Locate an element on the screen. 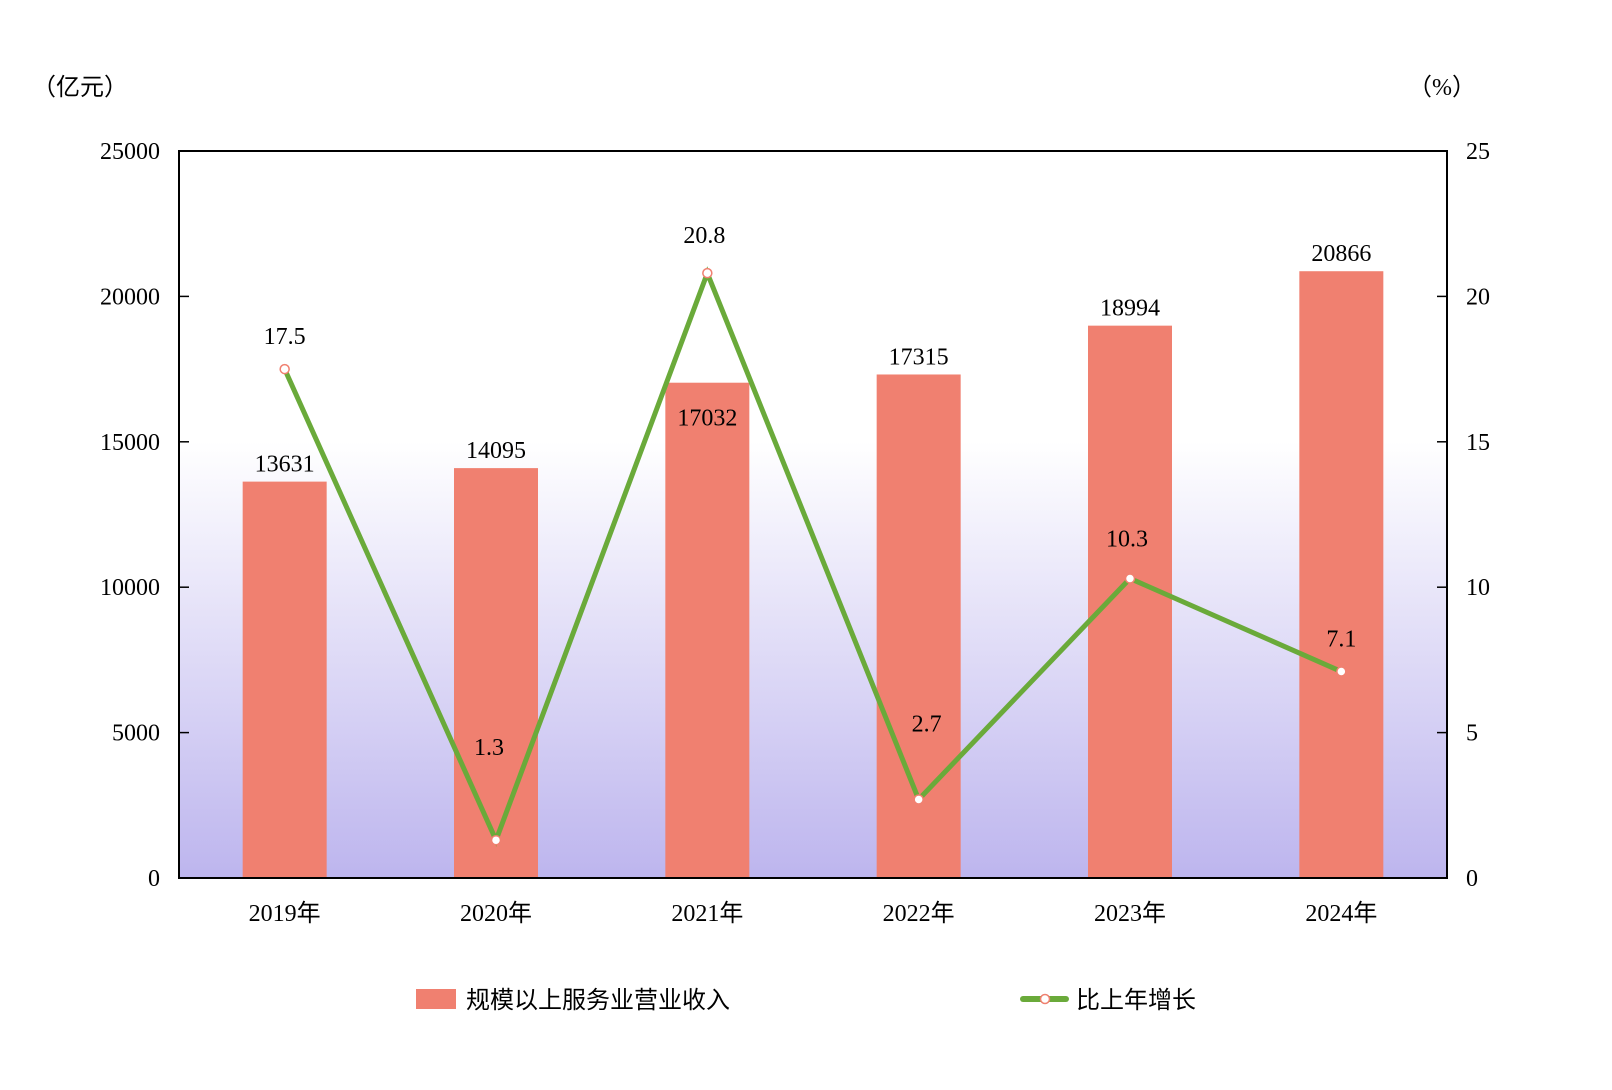 The width and height of the screenshot is (1612, 1090). legend-line-marker is located at coordinates (1045, 999).